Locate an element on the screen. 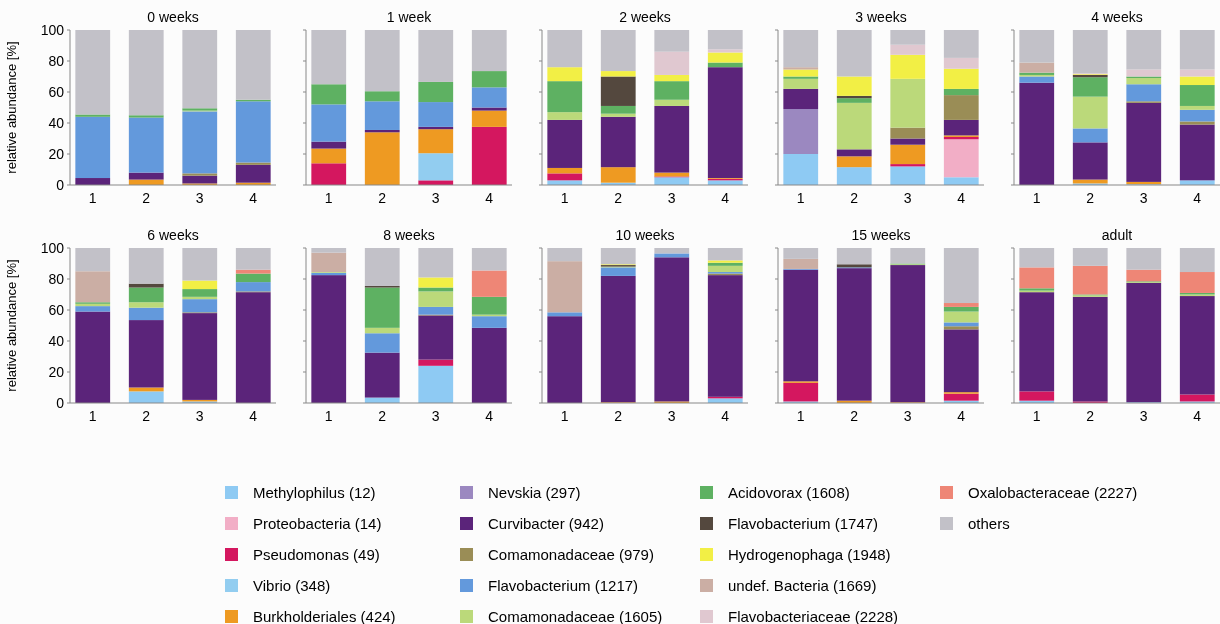 Image resolution: width=1220 pixels, height=624 pixels. chart-title: 10 weeks is located at coordinates (645, 235).